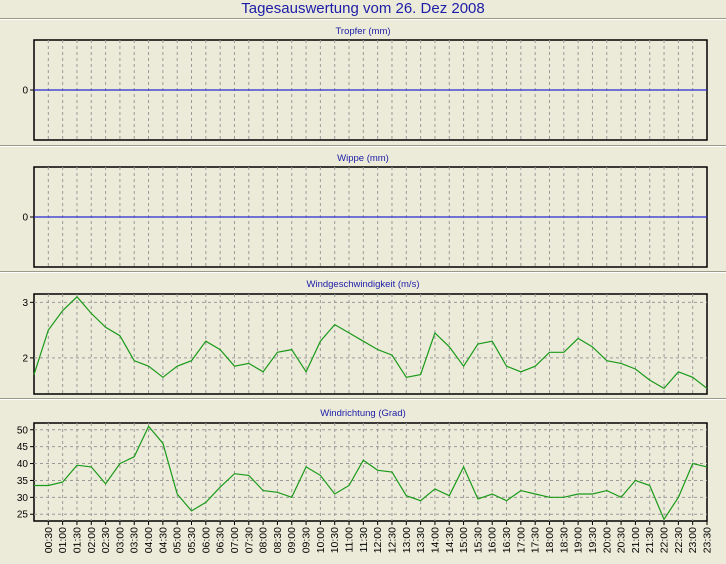 Image resolution: width=726 pixels, height=564 pixels. I want to click on x-tick-label: 18:30, so click(564, 540).